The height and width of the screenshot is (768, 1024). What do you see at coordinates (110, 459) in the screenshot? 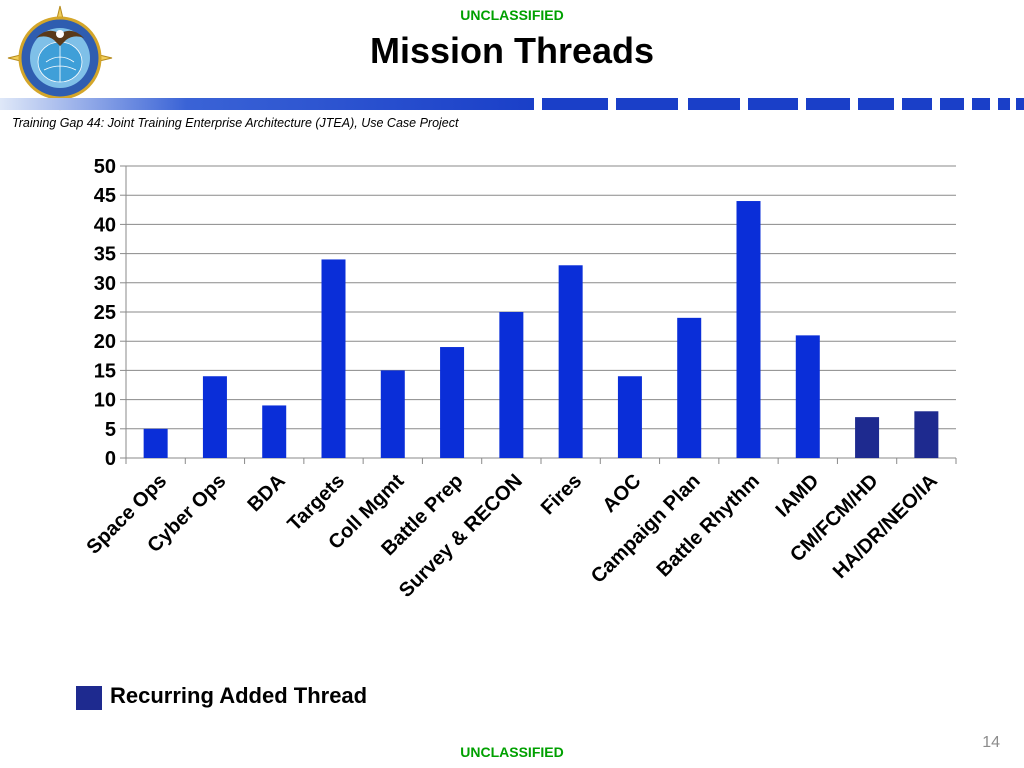
I see `y-tick-label: 0` at bounding box center [110, 459].